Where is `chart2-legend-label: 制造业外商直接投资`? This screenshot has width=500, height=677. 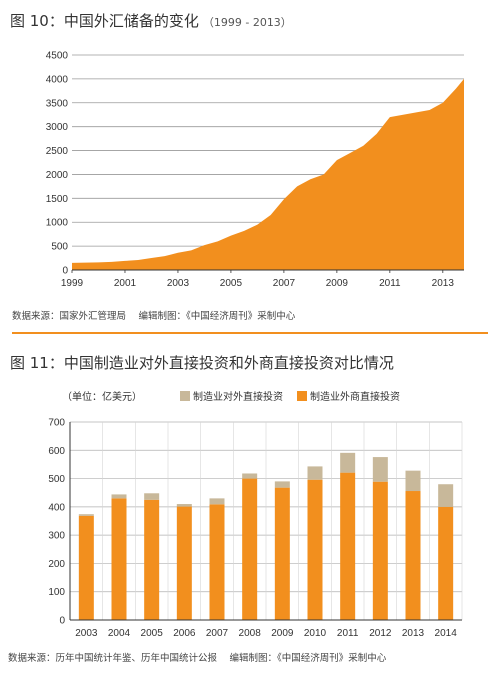 chart2-legend-label: 制造业外商直接投资 is located at coordinates (355, 396).